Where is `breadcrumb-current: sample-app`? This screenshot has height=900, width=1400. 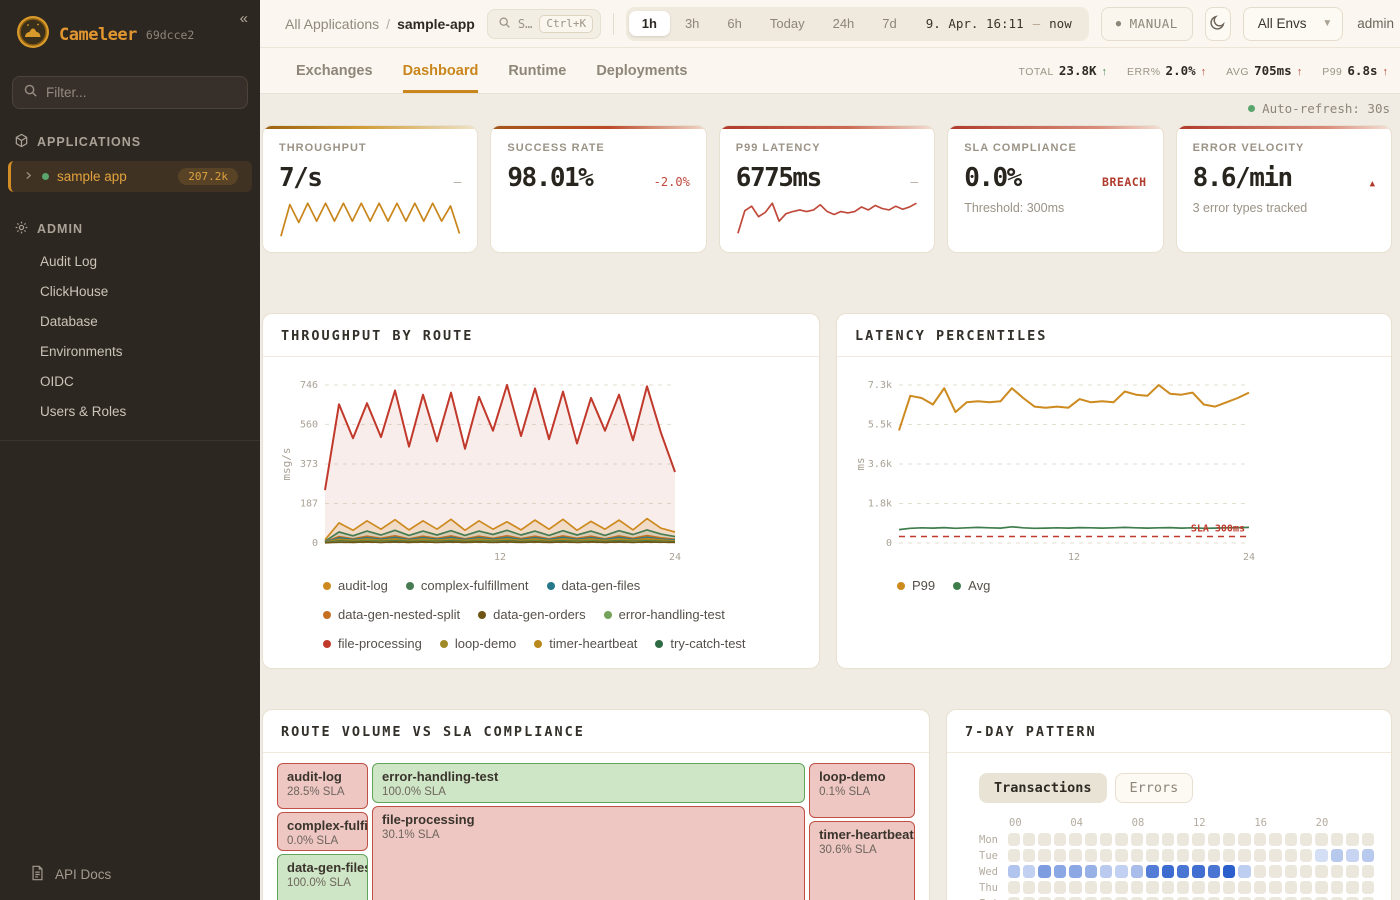 breadcrumb-current: sample-app is located at coordinates (436, 23).